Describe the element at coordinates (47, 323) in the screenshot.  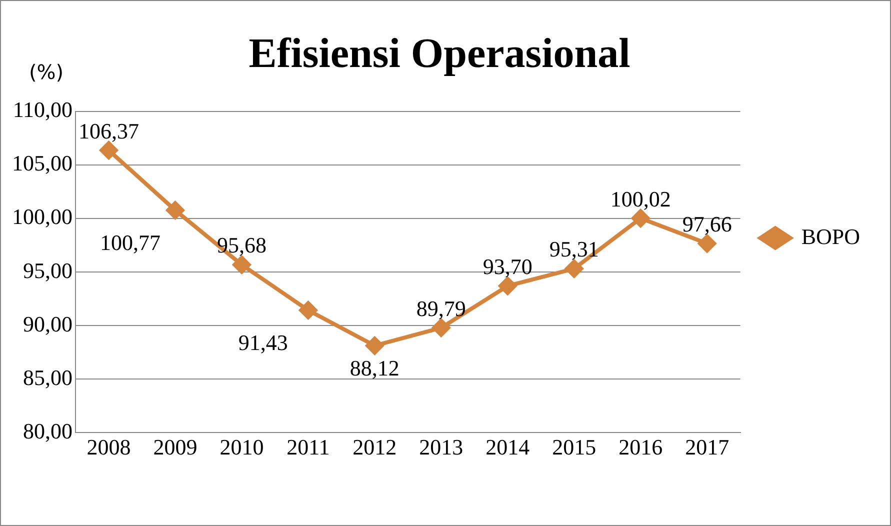
I see `y-tick-label: 90,00` at that location.